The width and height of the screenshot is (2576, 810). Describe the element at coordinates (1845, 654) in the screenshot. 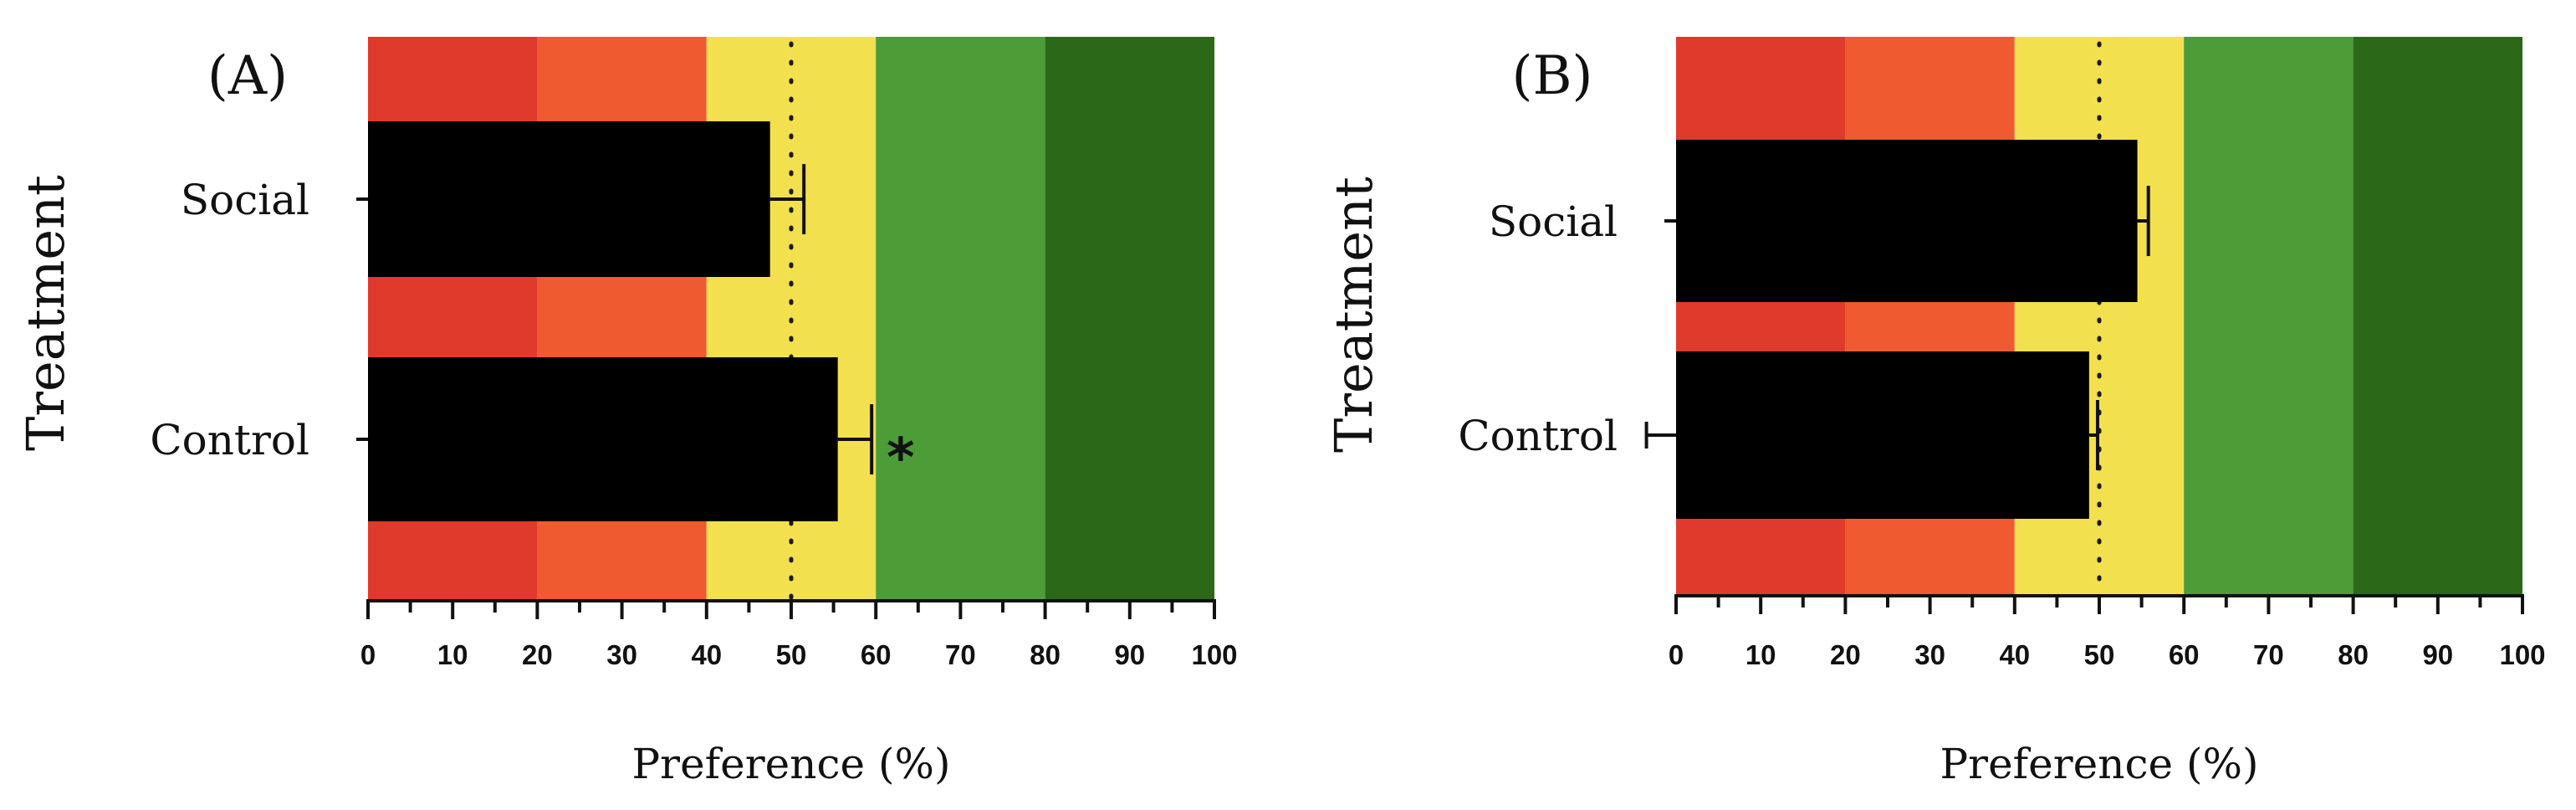

I see `panel-b-xtick-label-20: 20` at that location.